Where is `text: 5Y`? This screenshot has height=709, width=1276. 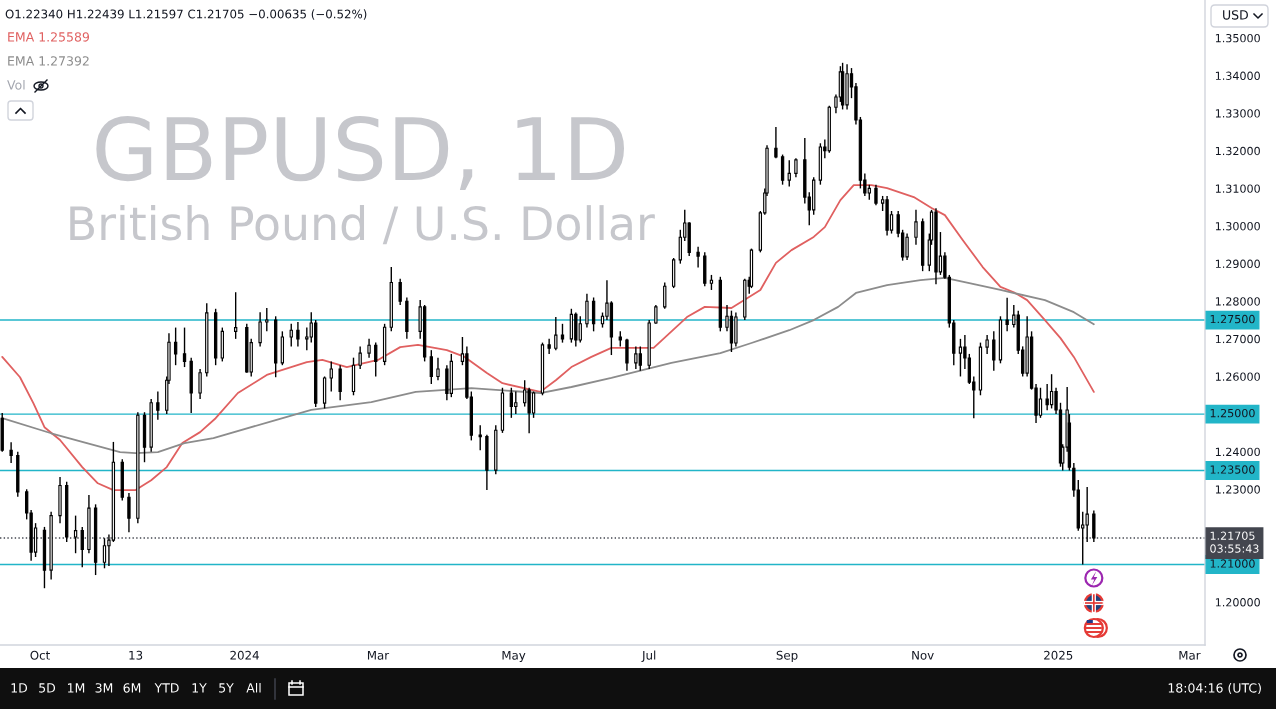 text: 5Y is located at coordinates (226, 688).